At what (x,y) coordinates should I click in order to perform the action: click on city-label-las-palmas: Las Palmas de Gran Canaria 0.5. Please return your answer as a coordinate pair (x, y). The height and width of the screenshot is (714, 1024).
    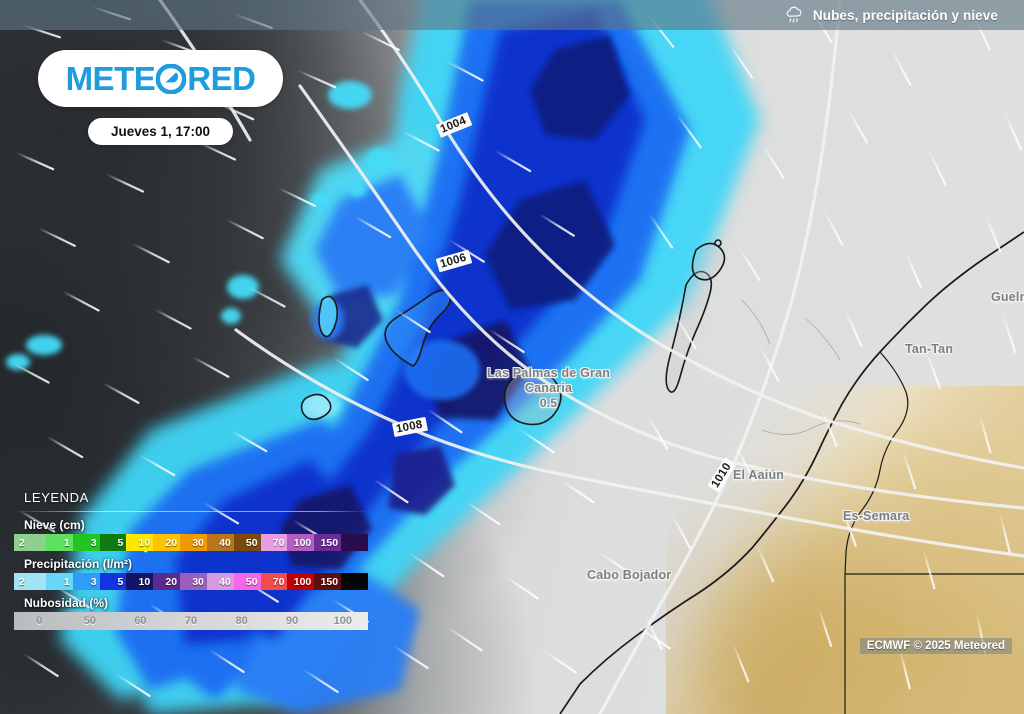
    Looking at the image, I should click on (548, 388).